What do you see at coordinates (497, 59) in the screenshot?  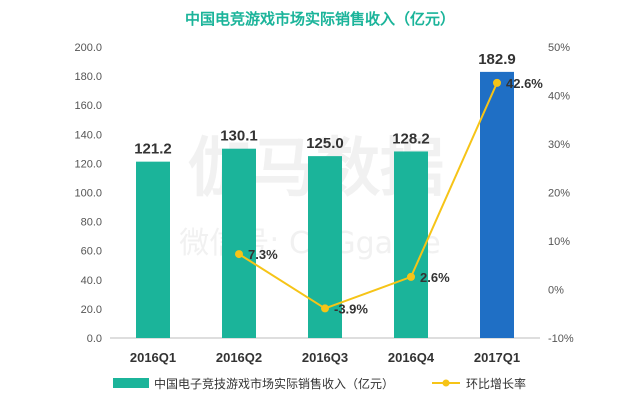 I see `bar-value-label: 182.9` at bounding box center [497, 59].